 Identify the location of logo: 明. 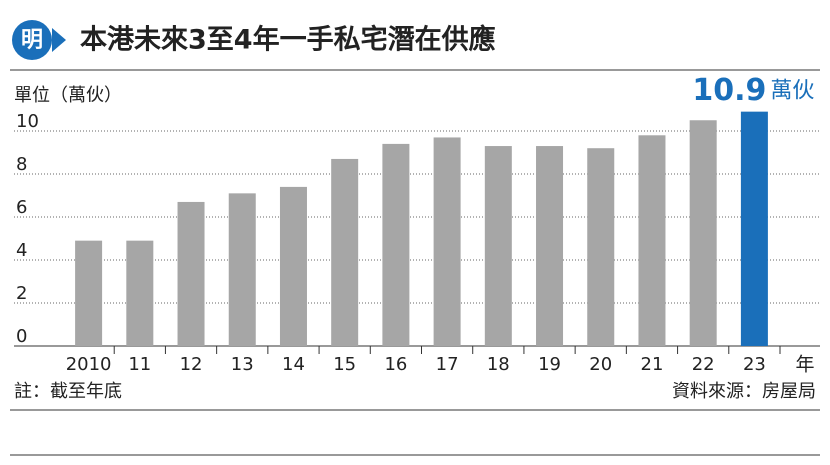
(32, 40).